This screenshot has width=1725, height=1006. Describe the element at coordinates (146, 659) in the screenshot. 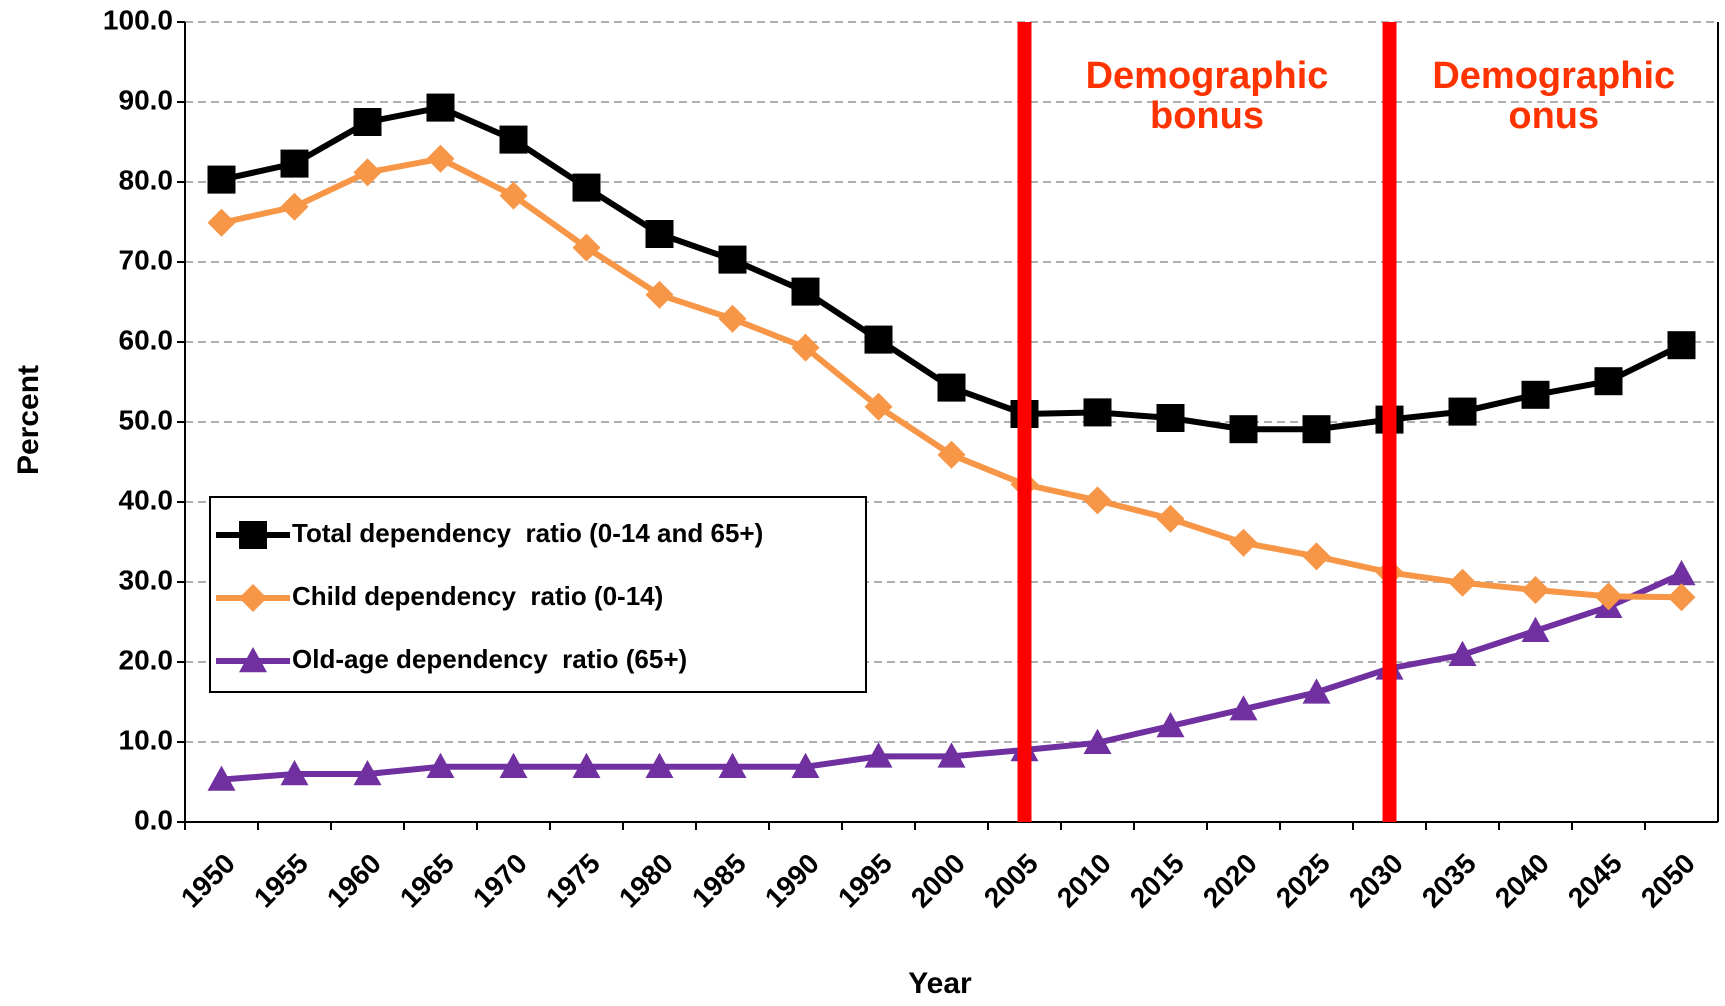

I see `y-tick-label: 20.0` at that location.